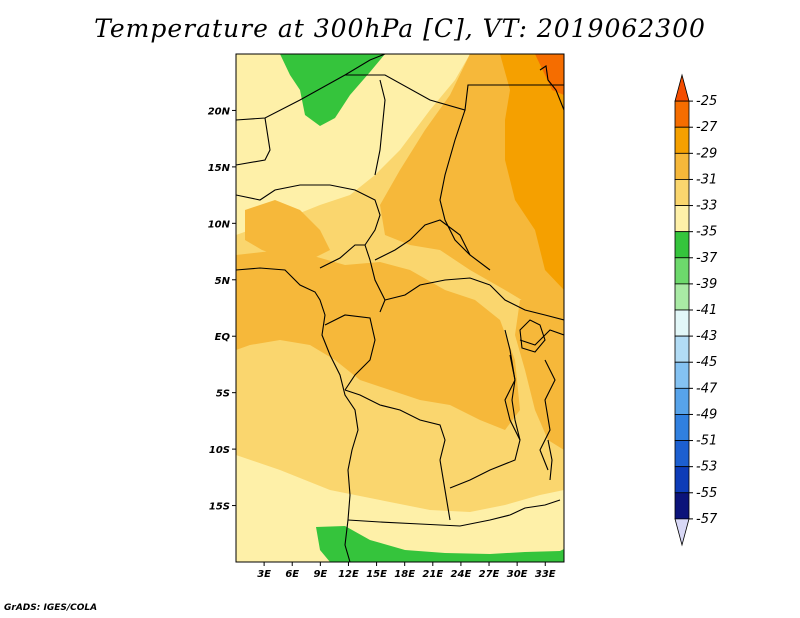  I want to click on lon-tick-label: 18E, so click(404, 574).